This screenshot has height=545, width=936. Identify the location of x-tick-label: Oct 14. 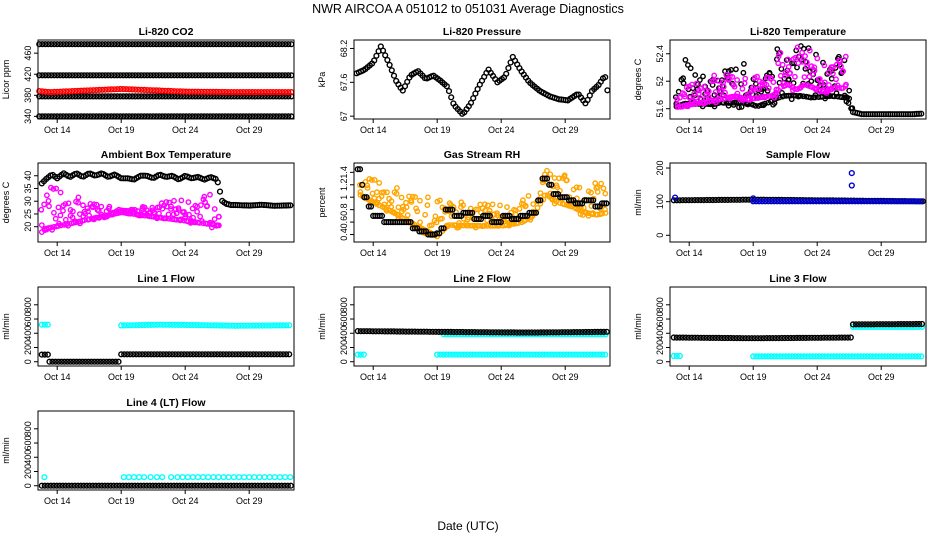
(689, 130).